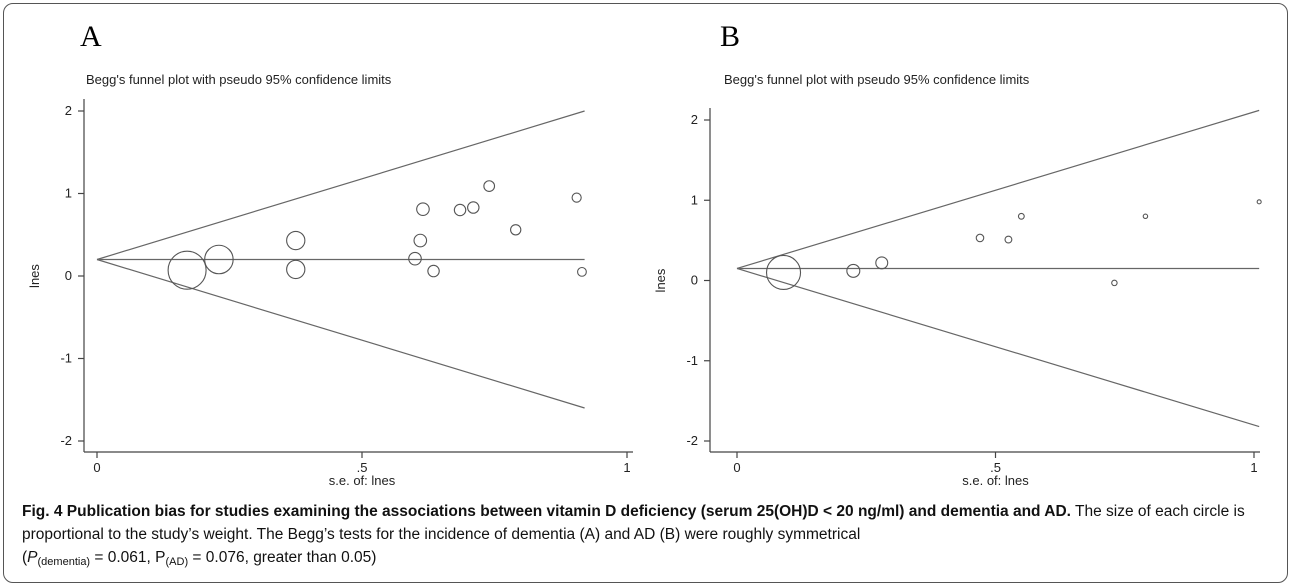 The image size is (1293, 588). What do you see at coordinates (68, 275) in the screenshot?
I see `plot-a-y-tick-label: 0` at bounding box center [68, 275].